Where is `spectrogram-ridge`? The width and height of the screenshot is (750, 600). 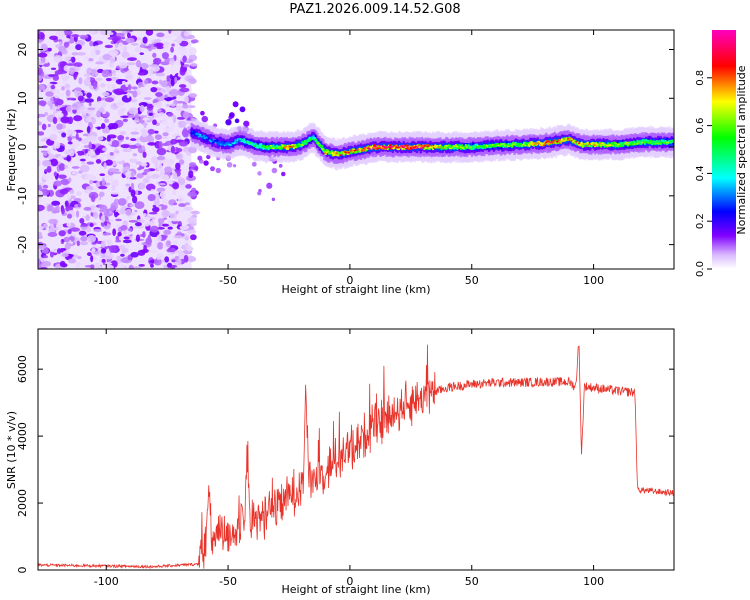 spectrogram-ridge is located at coordinates (432, 143).